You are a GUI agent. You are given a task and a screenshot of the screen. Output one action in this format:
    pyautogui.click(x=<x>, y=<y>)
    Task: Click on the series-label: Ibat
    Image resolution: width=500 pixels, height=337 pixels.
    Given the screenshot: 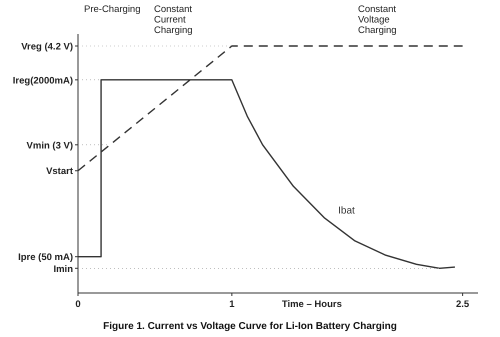 What is the action you would take?
    pyautogui.click(x=347, y=211)
    